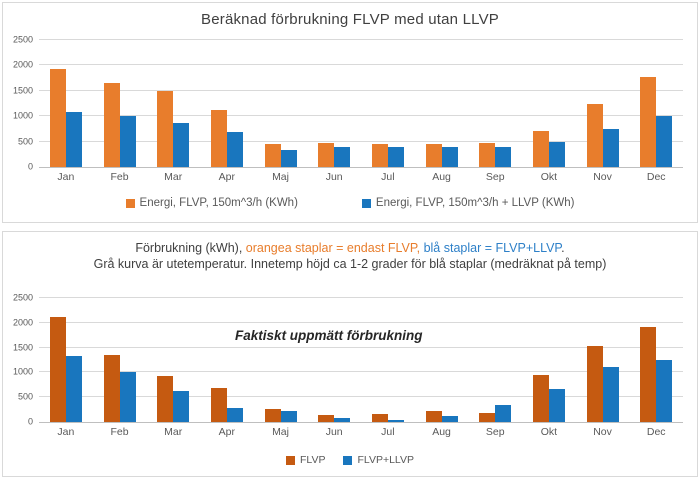 The height and width of the screenshot is (480, 700). I want to click on bar-group-feb, so click(120, 360).